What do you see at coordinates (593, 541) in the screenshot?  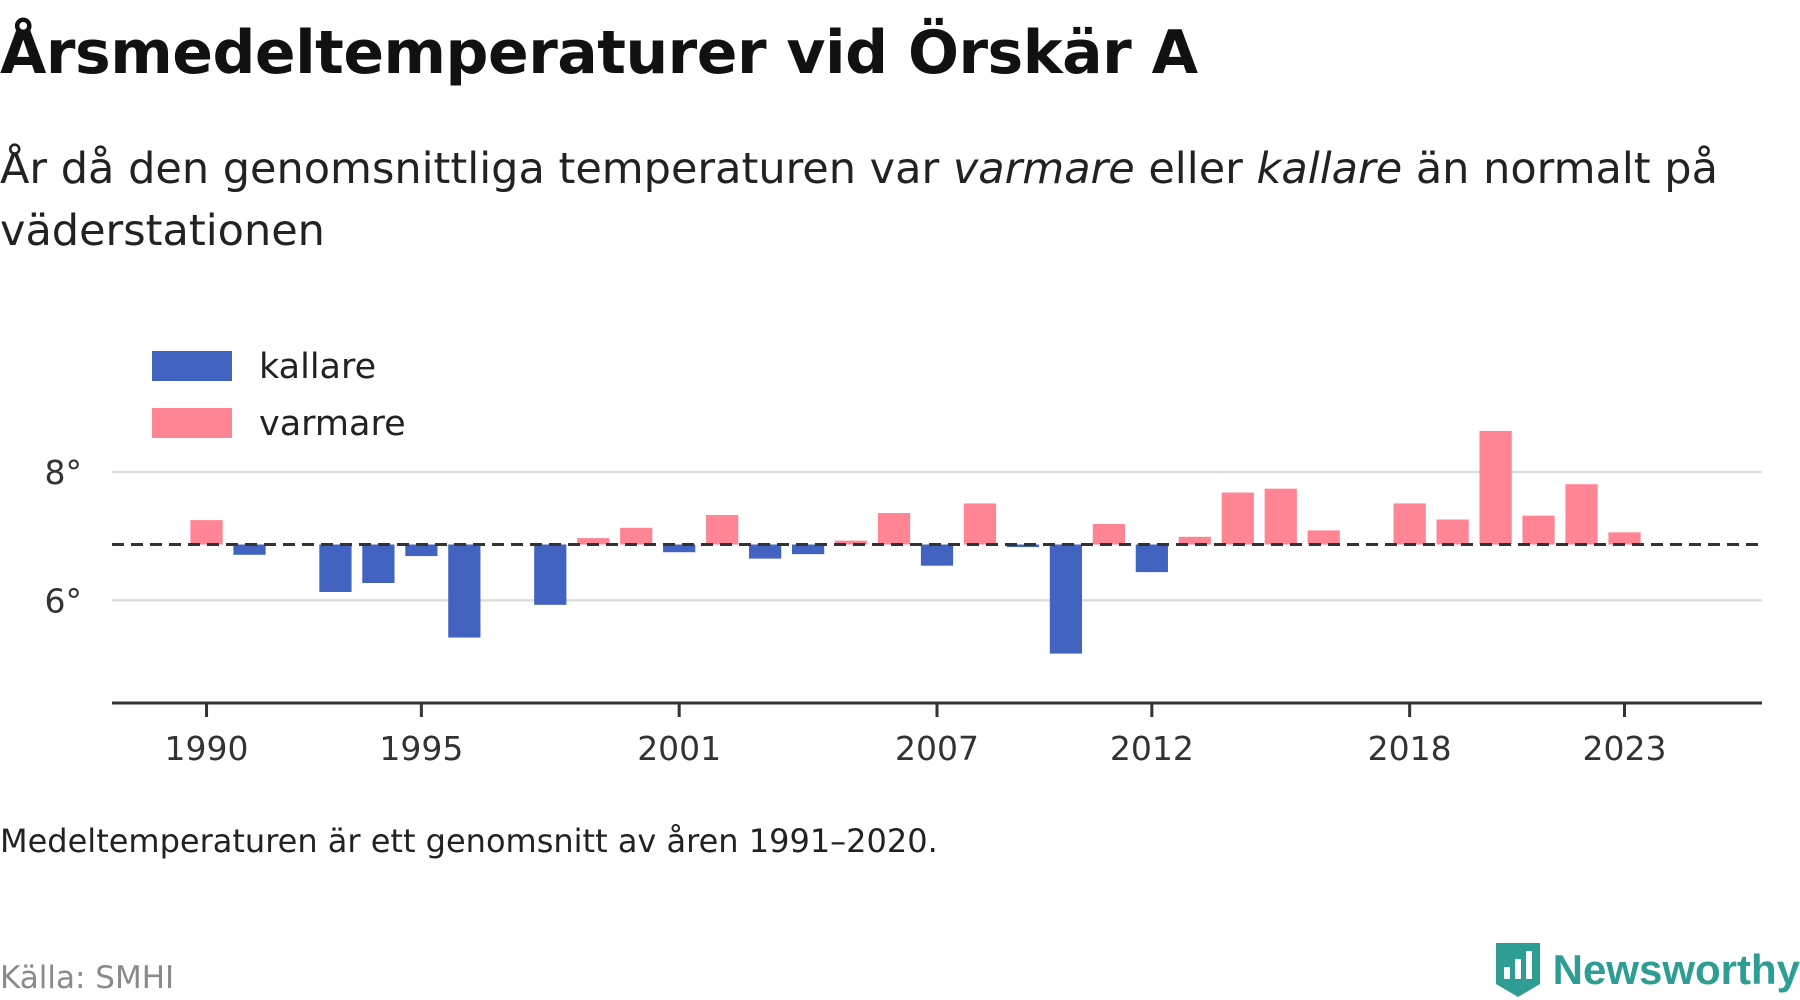 I see `bar-1999` at bounding box center [593, 541].